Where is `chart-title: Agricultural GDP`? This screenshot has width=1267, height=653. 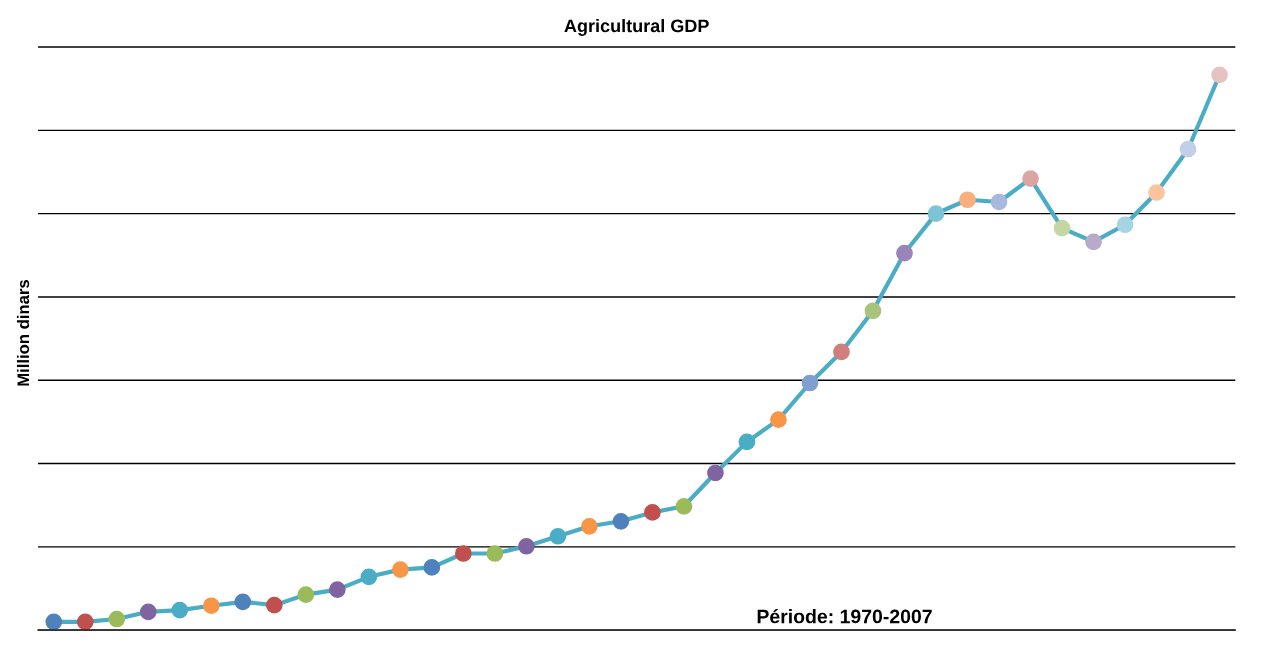 chart-title: Agricultural GDP is located at coordinates (636, 27).